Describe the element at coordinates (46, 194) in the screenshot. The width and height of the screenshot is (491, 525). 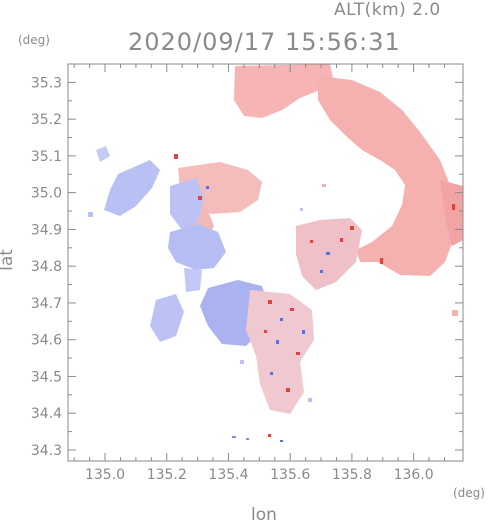
I see `y-tick-label: 35.0` at that location.